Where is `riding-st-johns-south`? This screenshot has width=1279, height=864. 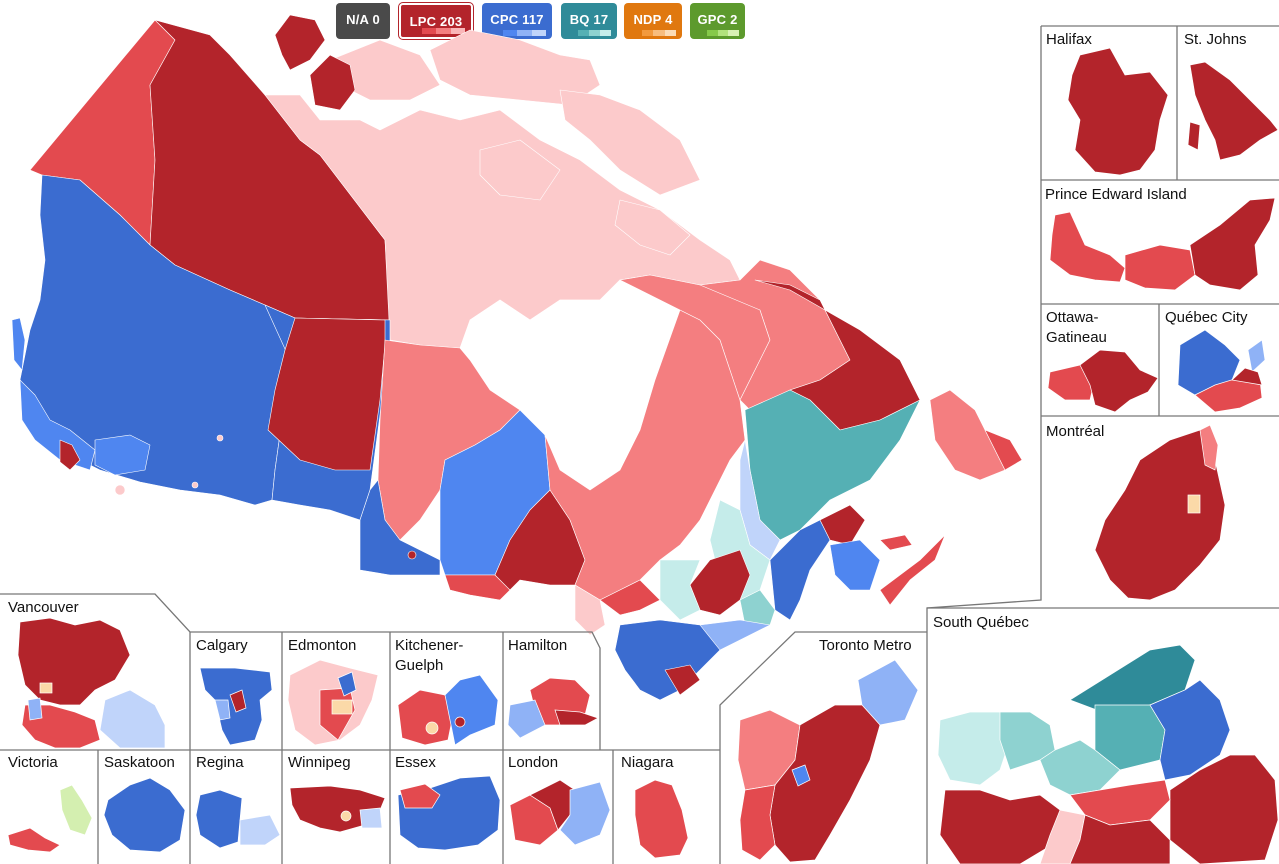
riding-st-johns-south is located at coordinates (1194, 136).